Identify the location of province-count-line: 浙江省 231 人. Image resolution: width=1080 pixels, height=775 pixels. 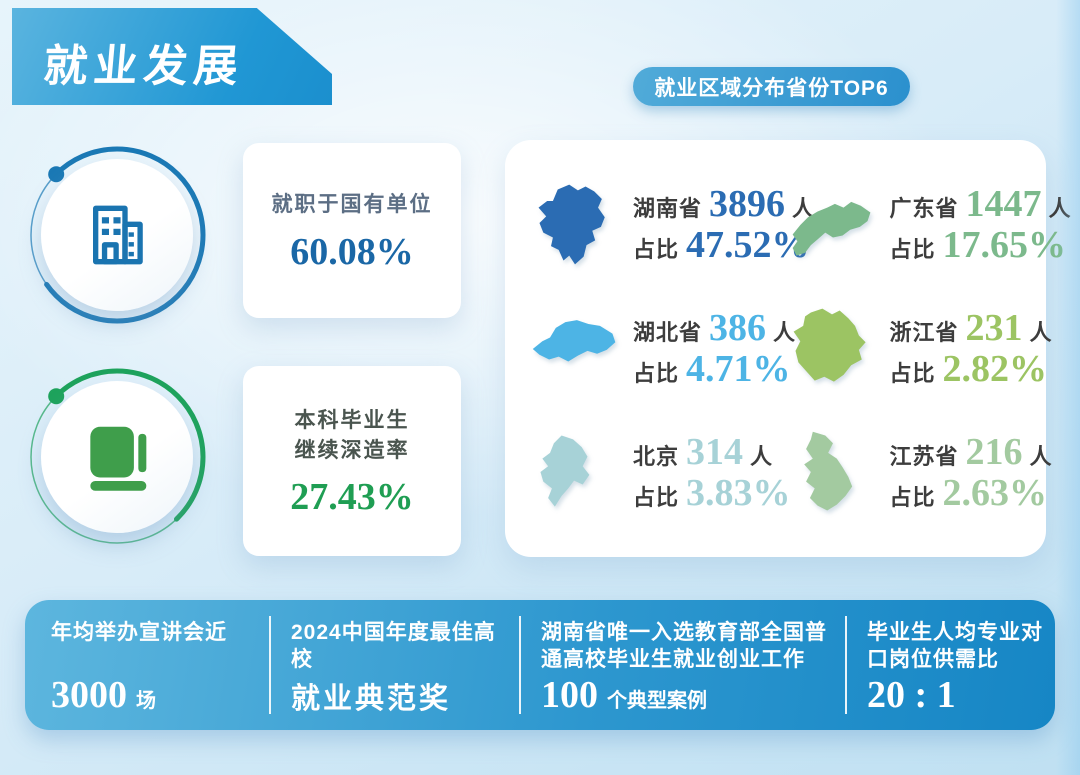
(971, 328).